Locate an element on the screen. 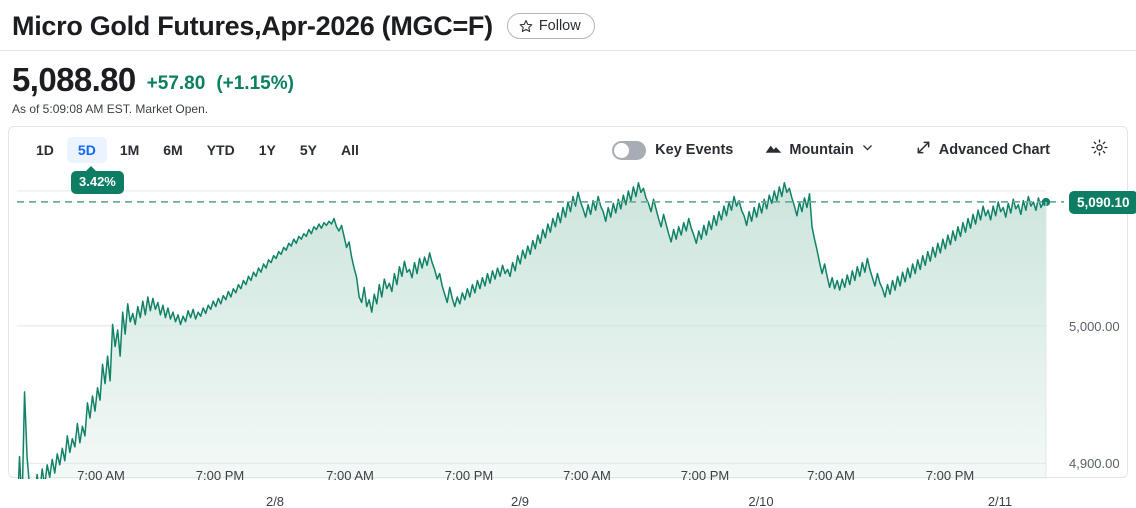  market-status-text: As of 5:09:08 AM EST. Market Open. is located at coordinates (110, 109).